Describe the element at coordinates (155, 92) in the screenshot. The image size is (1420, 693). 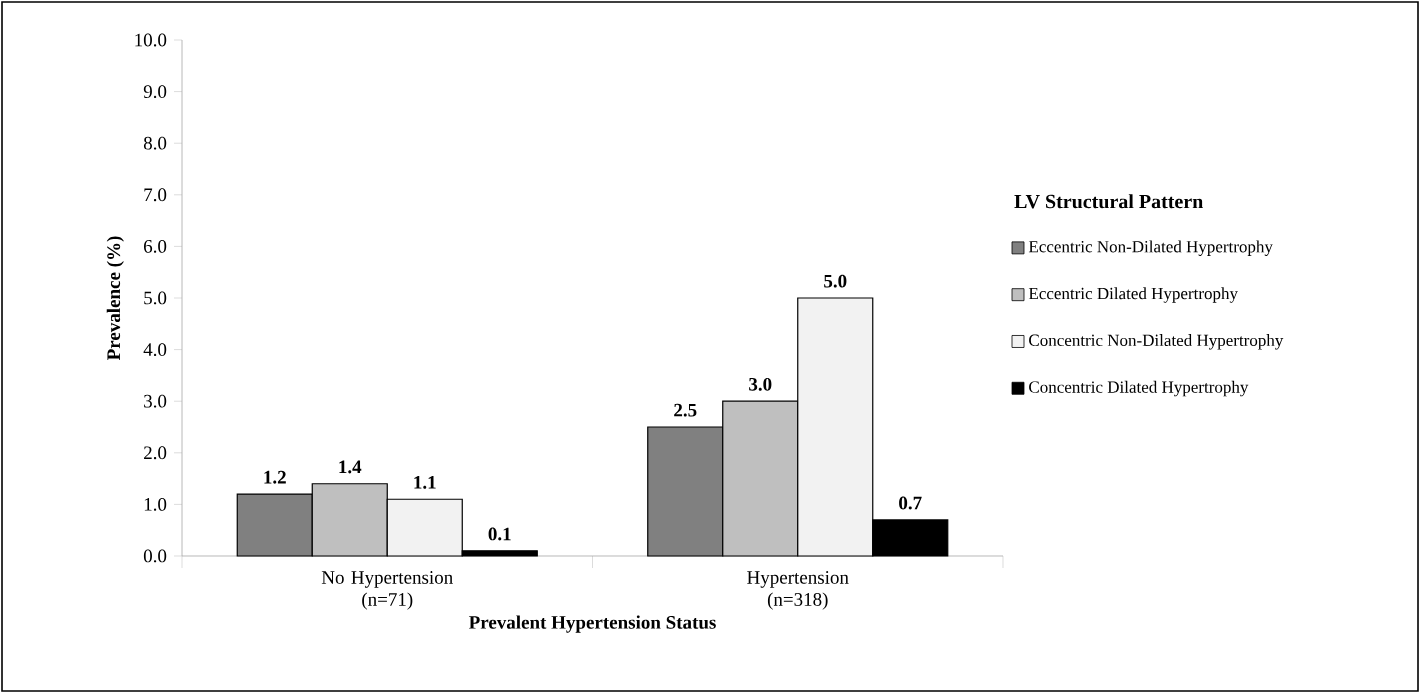
I see `y-tick-label: 9.0` at that location.